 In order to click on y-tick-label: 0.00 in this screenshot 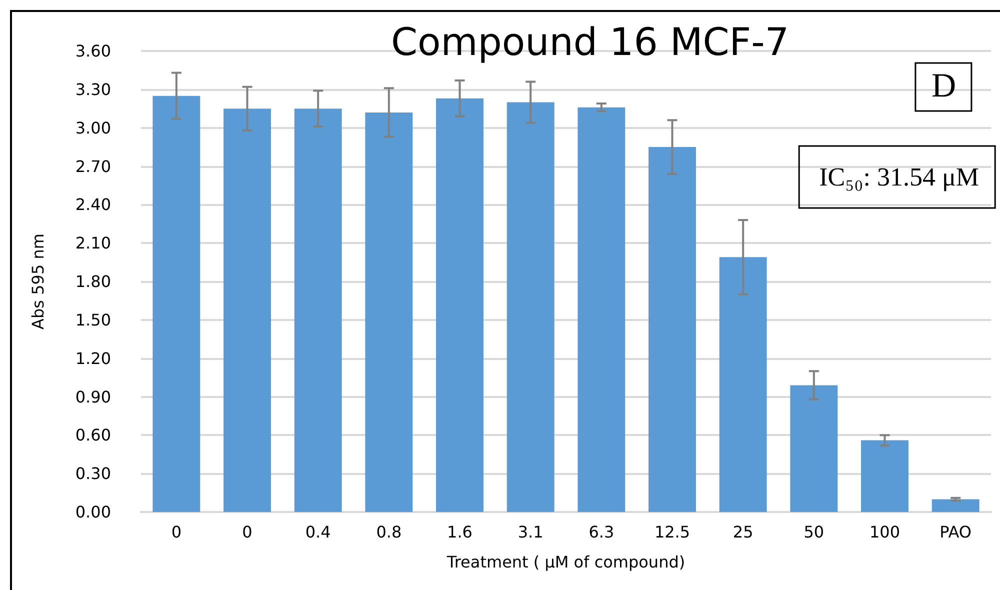, I will do `click(93, 512)`.